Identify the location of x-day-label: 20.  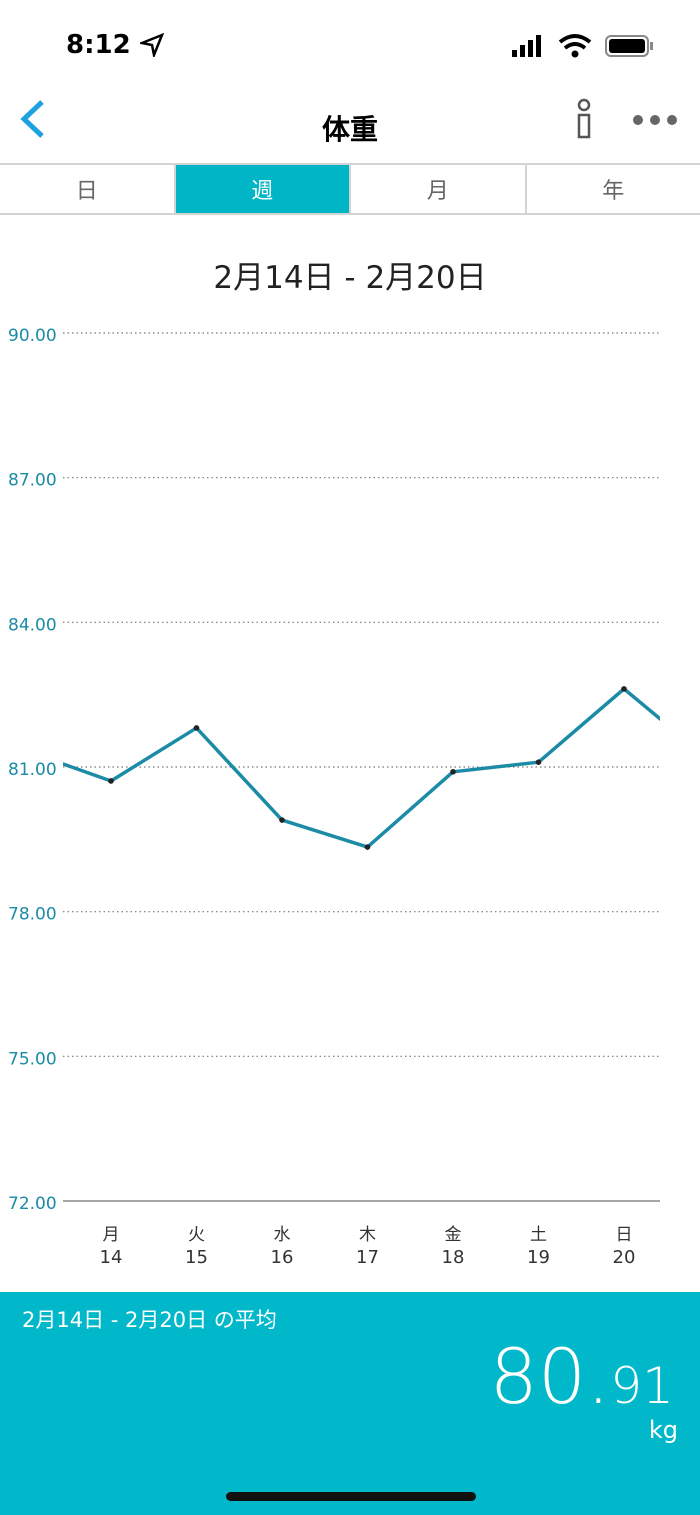
(624, 1257).